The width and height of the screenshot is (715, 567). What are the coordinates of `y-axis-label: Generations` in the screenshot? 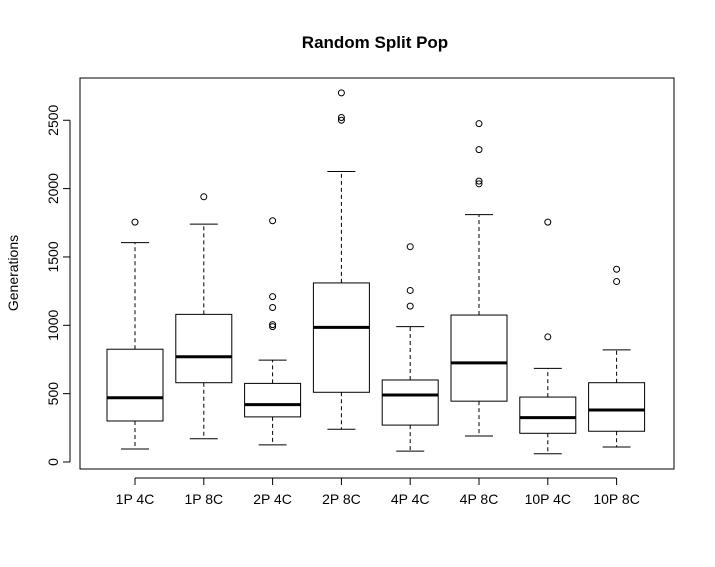 It's located at (13, 273).